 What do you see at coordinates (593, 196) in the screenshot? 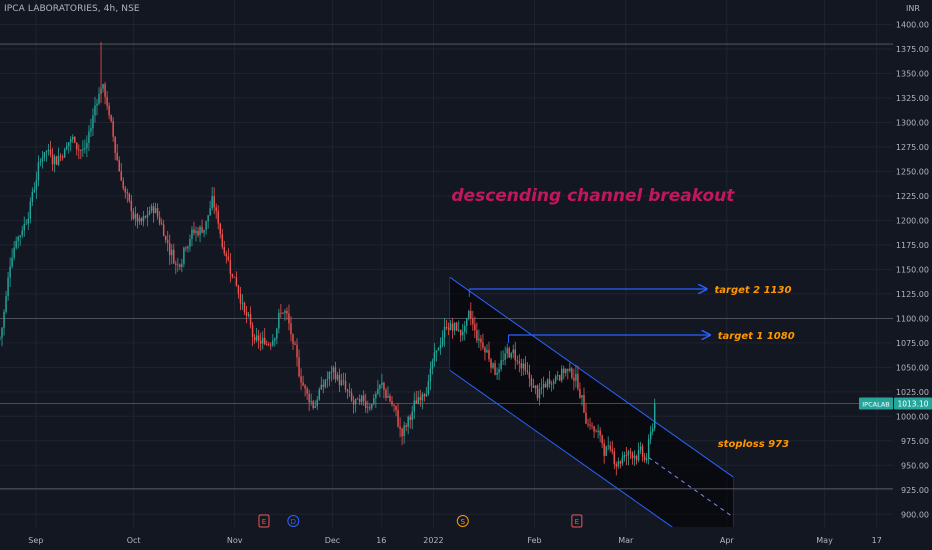
I see `annotation-title: descending channel breakout` at bounding box center [593, 196].